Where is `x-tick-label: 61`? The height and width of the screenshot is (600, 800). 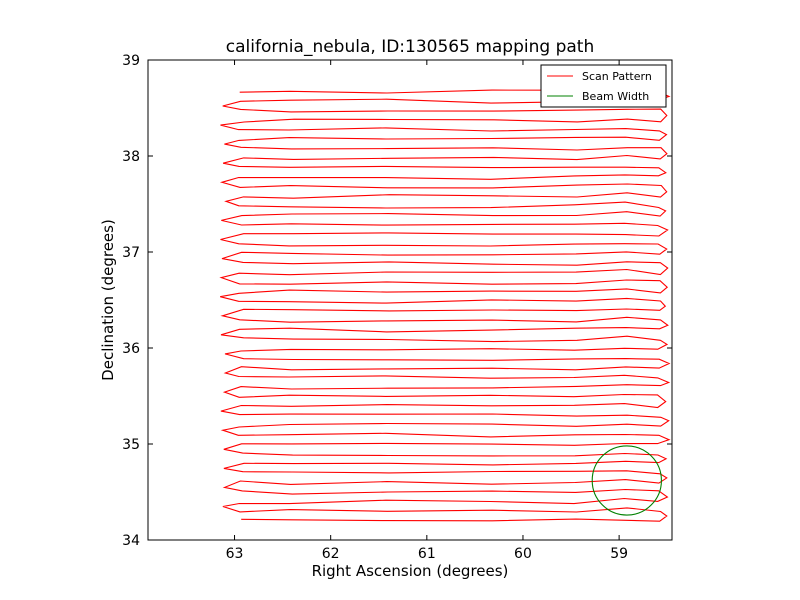
x-tick-label: 61 is located at coordinates (427, 554).